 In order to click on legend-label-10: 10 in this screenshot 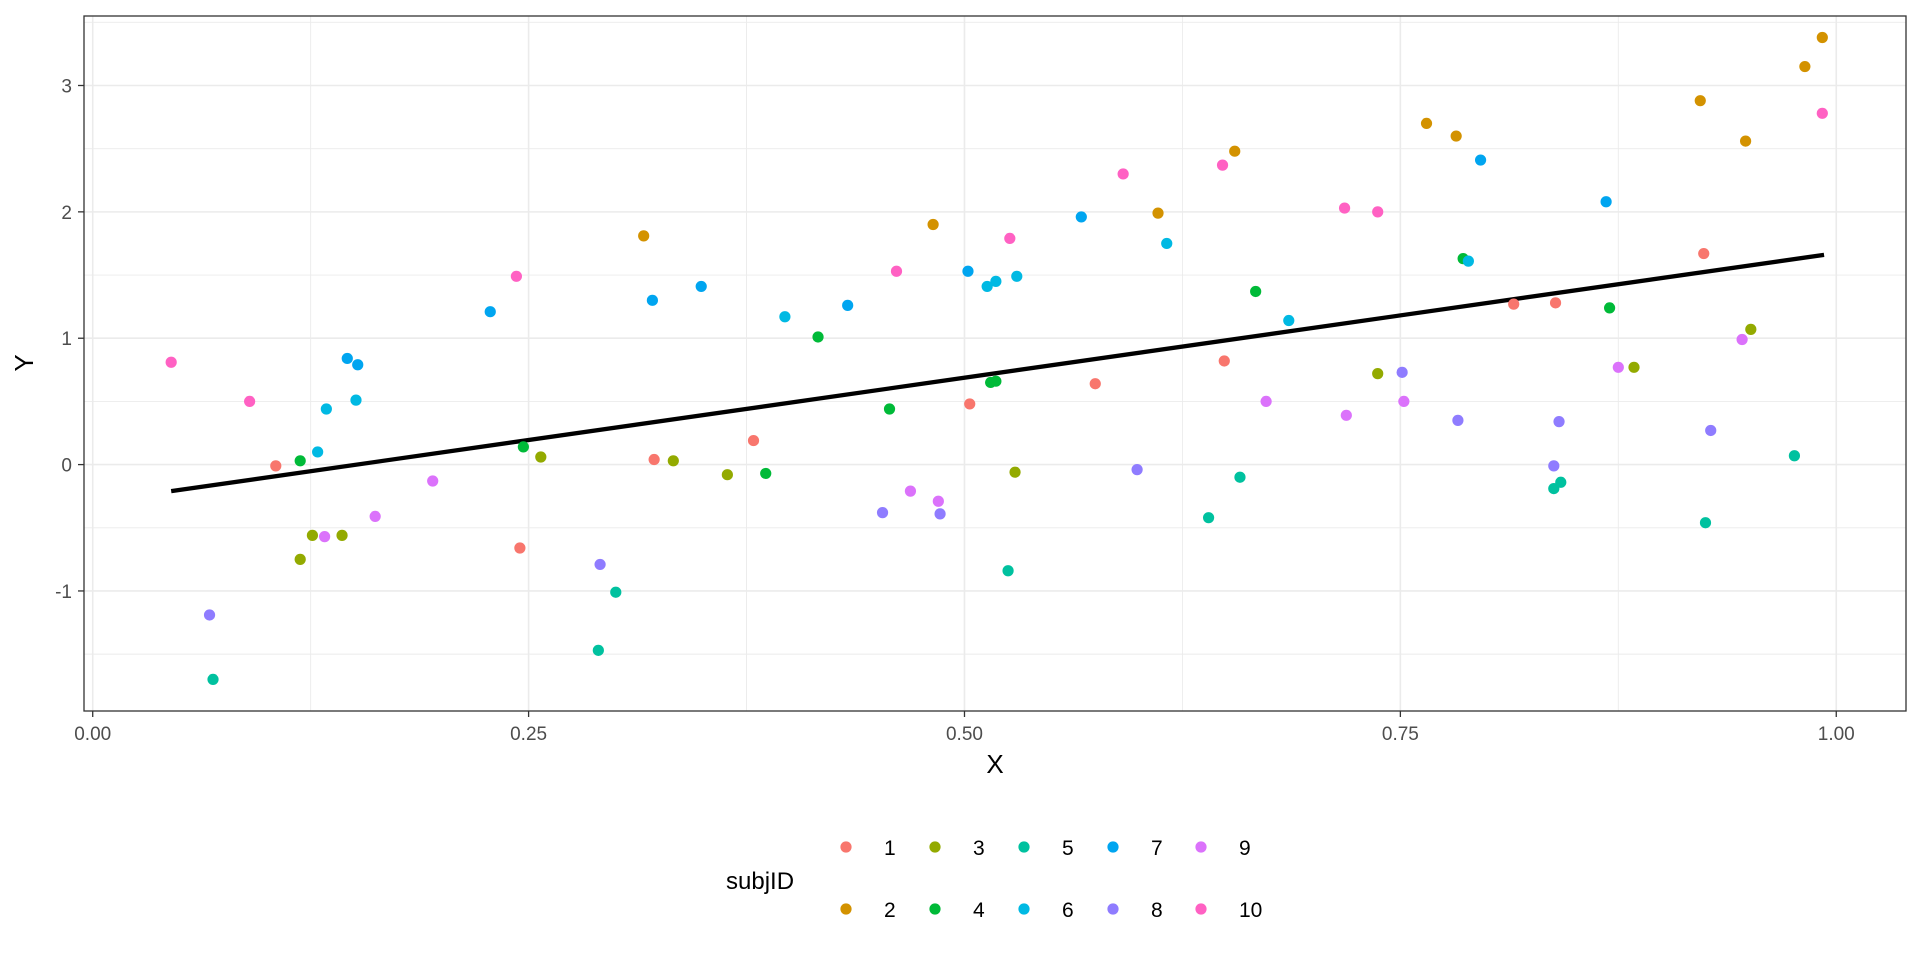, I will do `click(1250, 910)`.